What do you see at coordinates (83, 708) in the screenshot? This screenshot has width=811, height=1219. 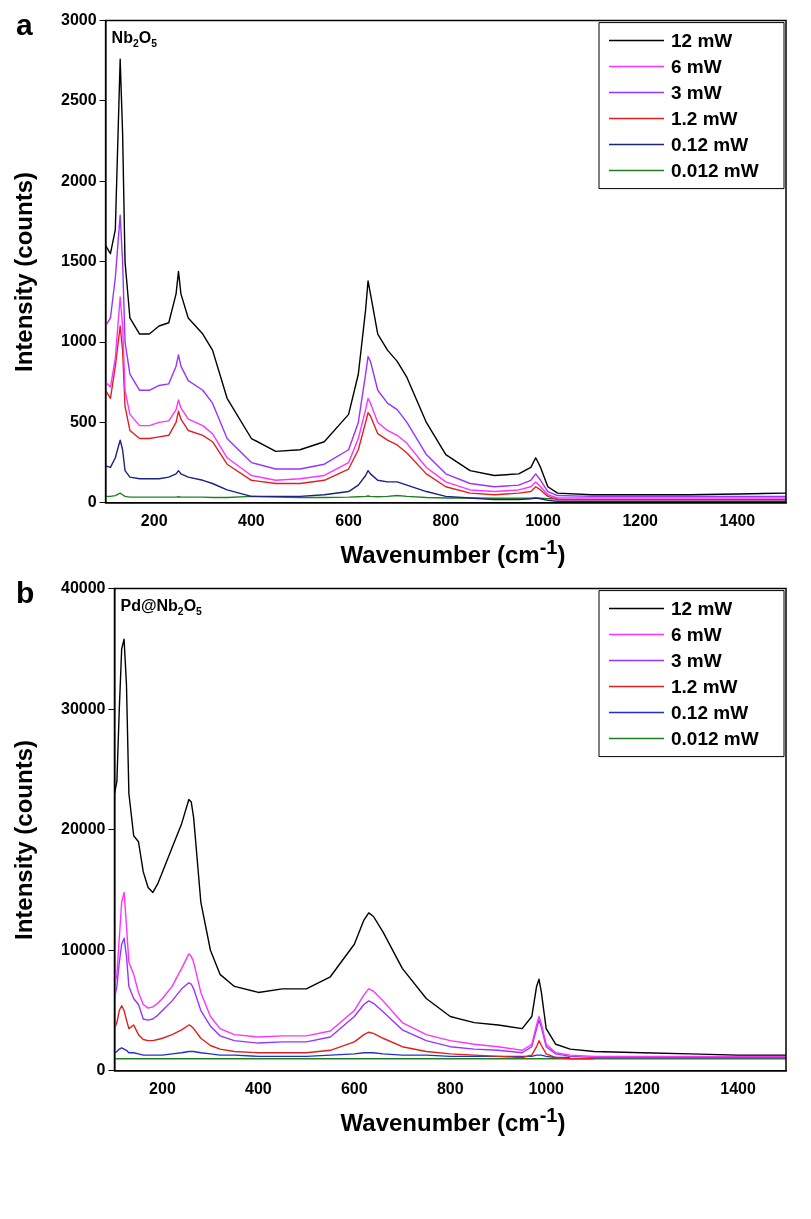 I see `y-tick-label: 30000` at bounding box center [83, 708].